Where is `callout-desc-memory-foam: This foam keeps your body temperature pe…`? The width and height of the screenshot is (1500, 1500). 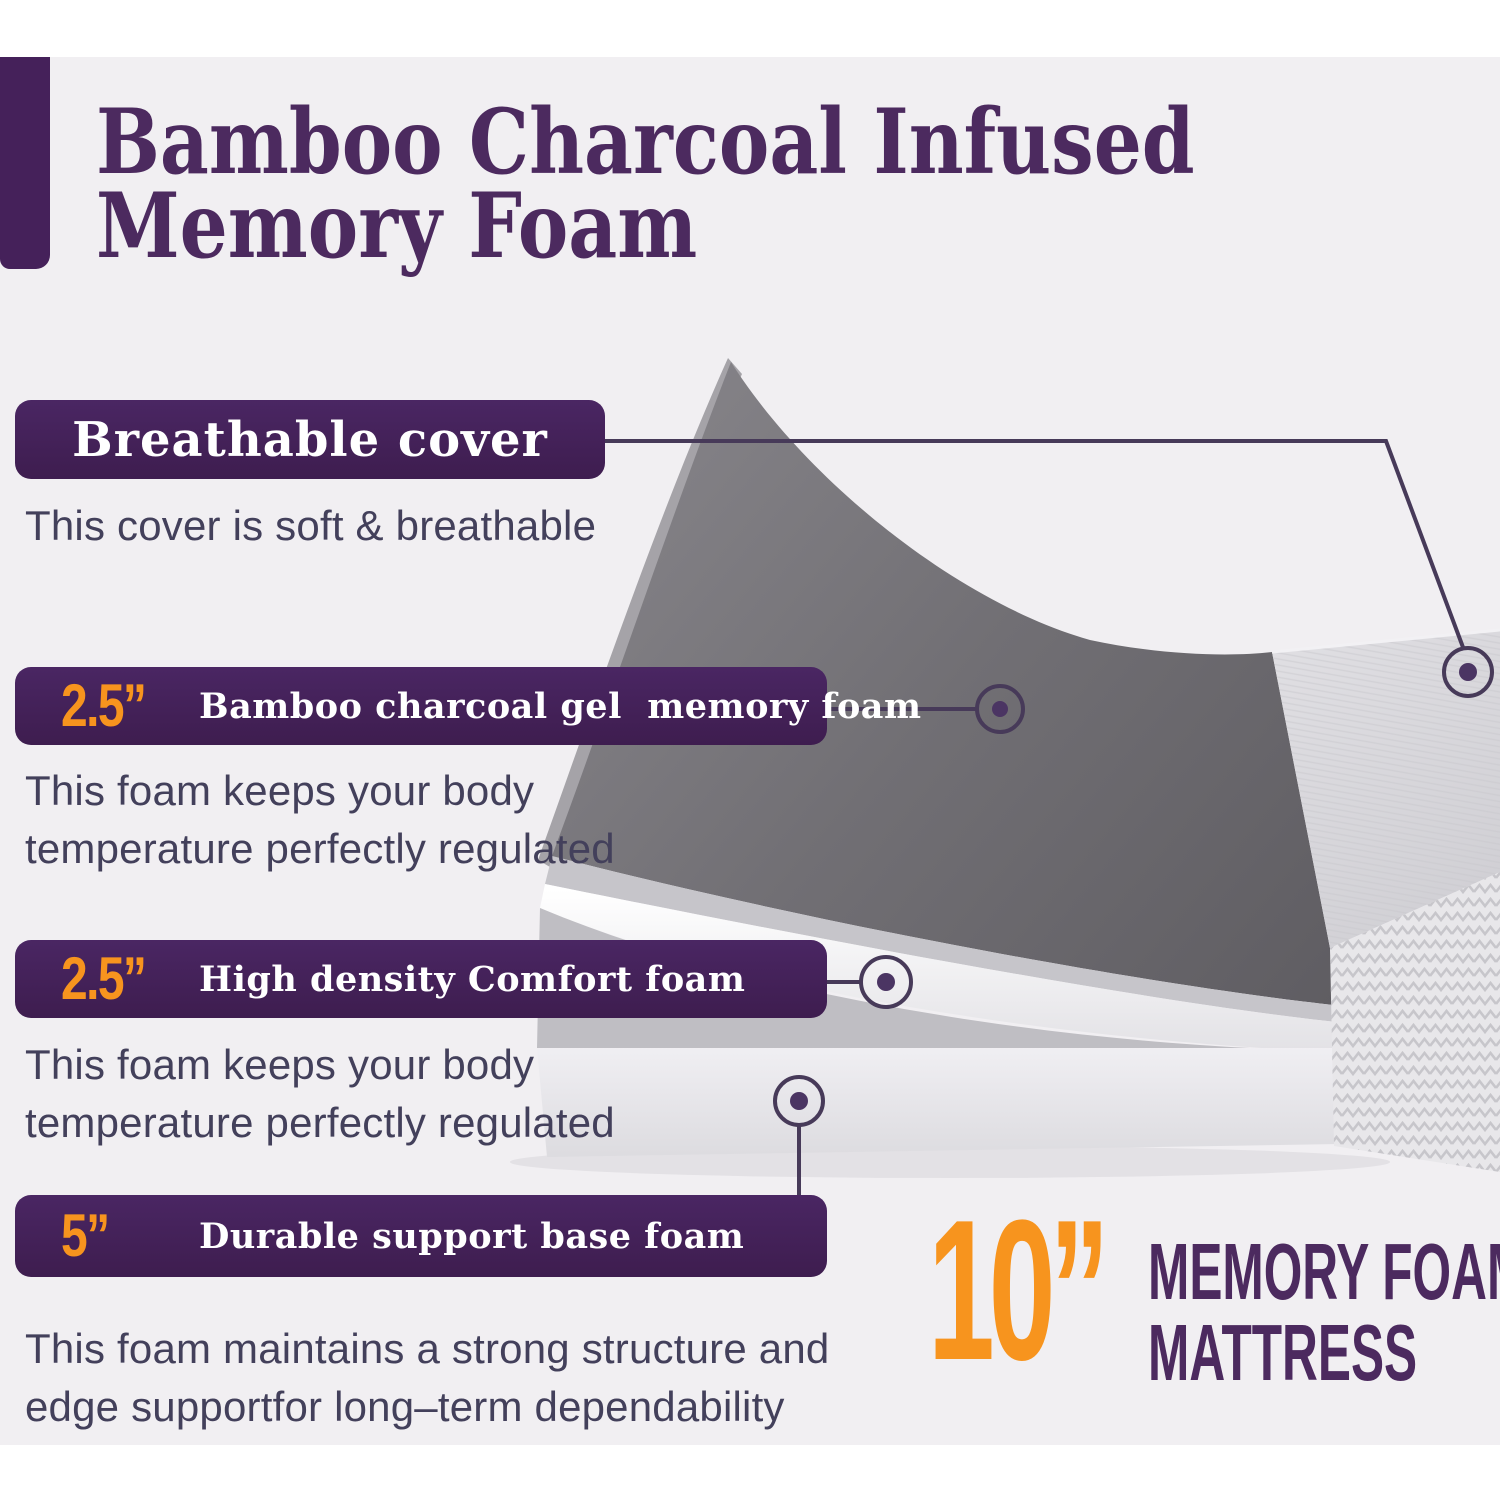 callout-desc-memory-foam: This foam keeps your body temperature pe… is located at coordinates (320, 819).